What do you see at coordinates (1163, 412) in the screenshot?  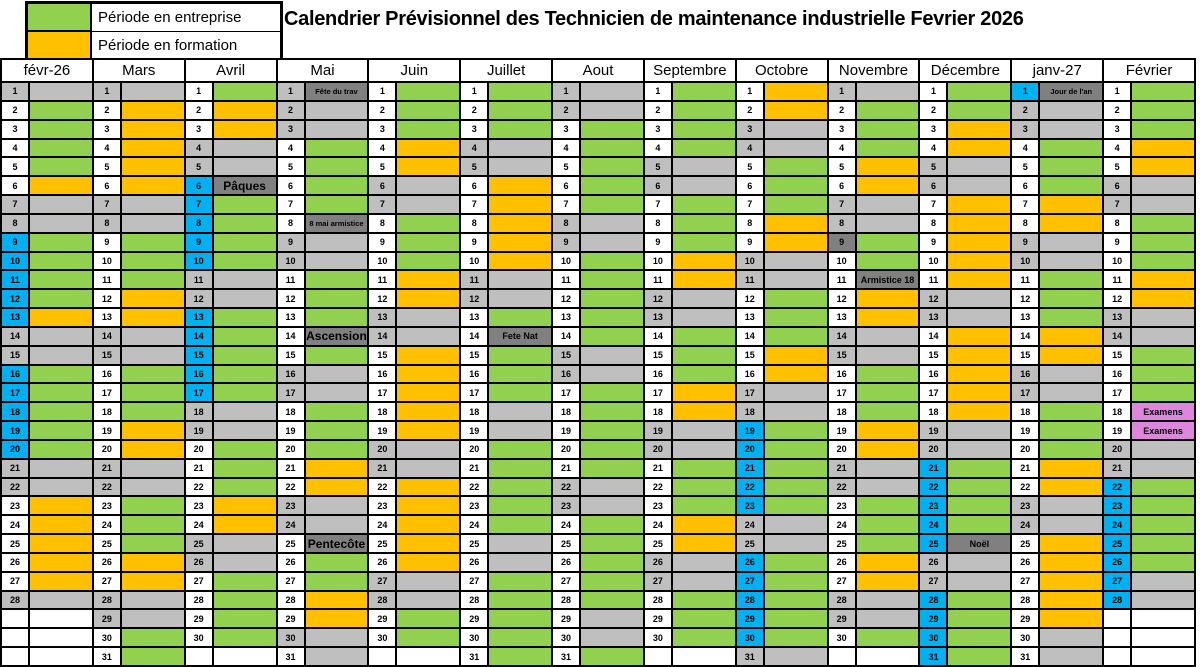 I see `day-label-cell: Examens` at bounding box center [1163, 412].